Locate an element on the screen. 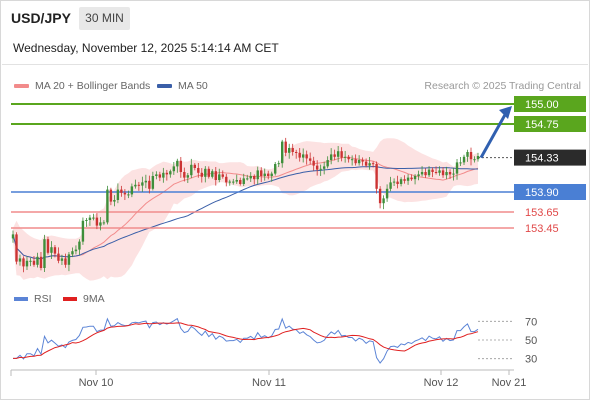  rsi-line is located at coordinates (246, 340).